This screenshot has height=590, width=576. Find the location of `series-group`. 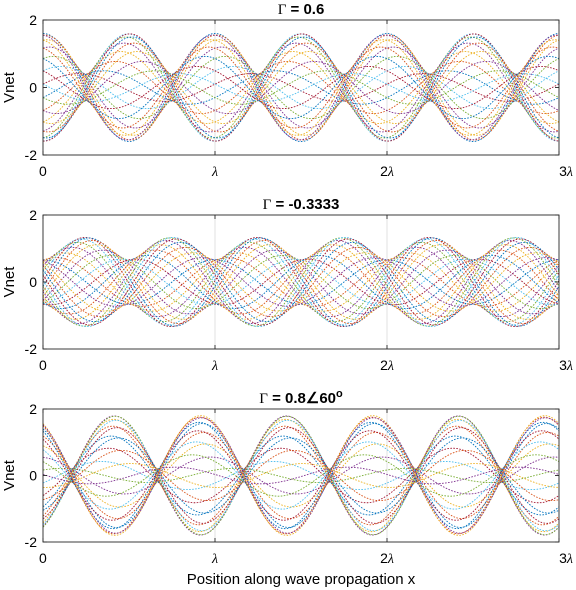

series-group is located at coordinates (301, 282).